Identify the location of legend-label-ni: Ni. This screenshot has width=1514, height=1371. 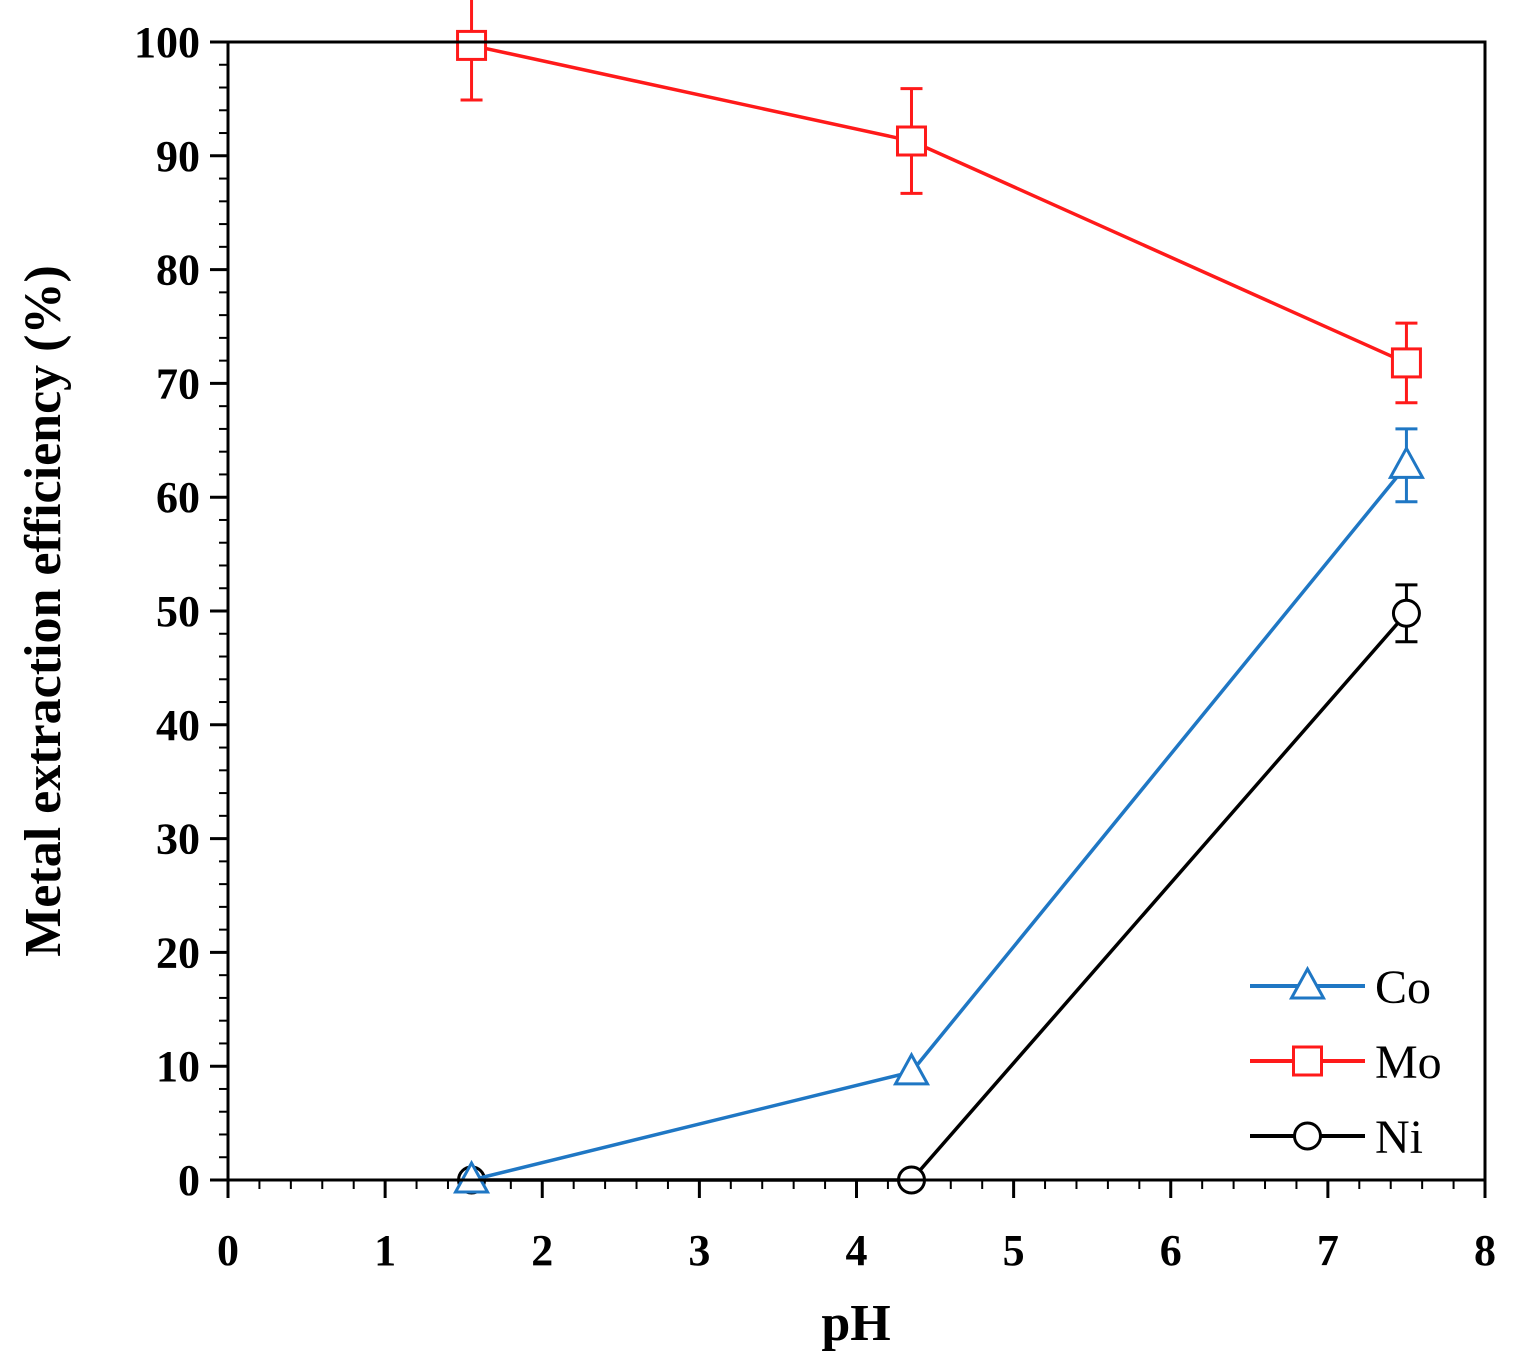
(1399, 1137).